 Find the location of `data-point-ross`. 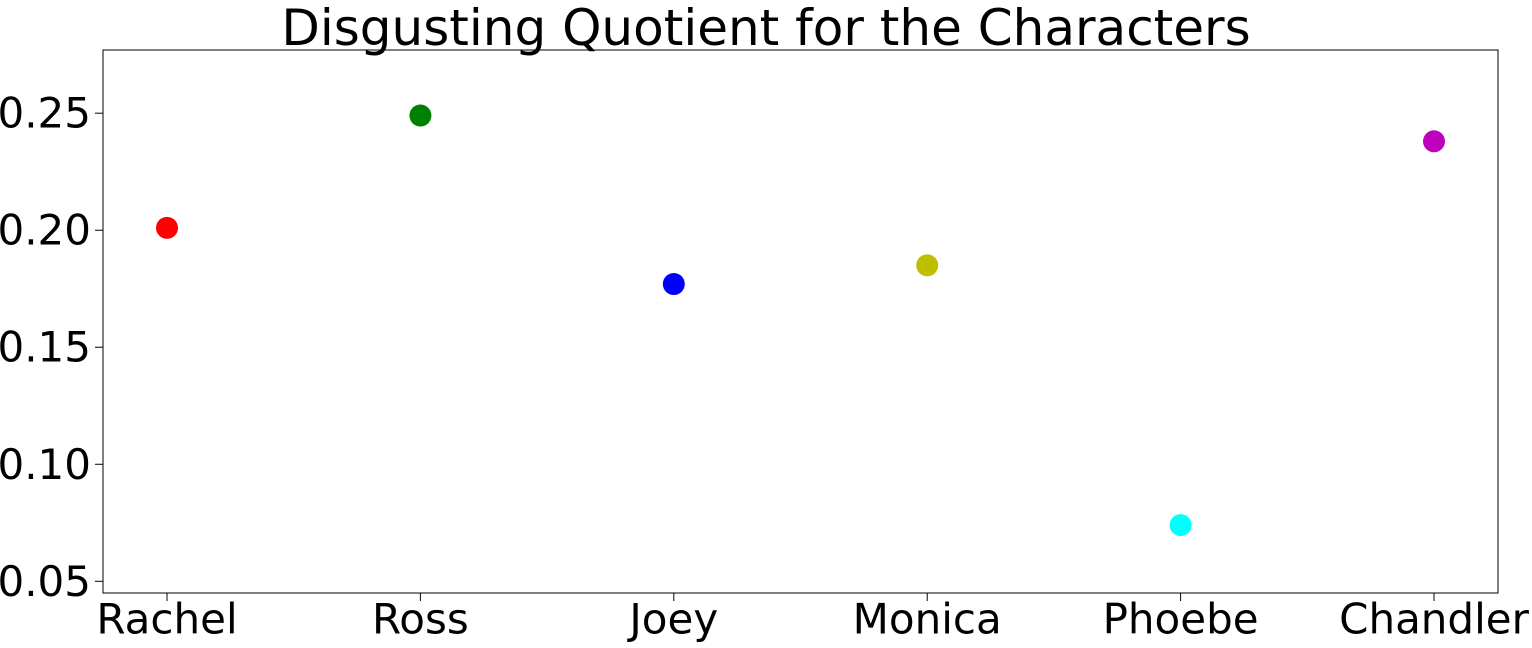

data-point-ross is located at coordinates (420, 115).